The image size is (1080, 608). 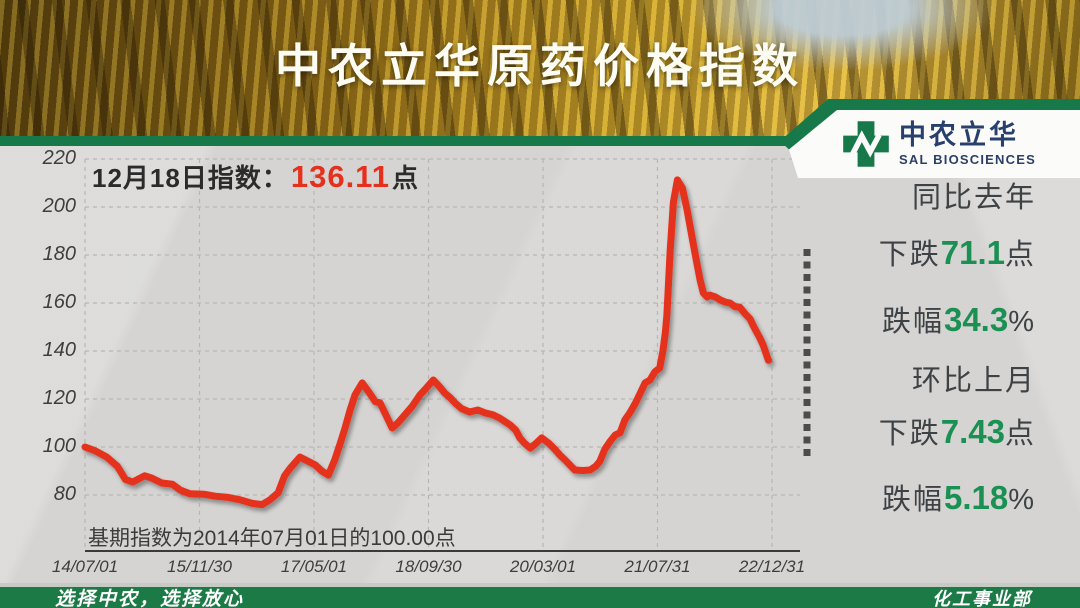 I want to click on y-tick-label: 100, so click(x=59, y=446).